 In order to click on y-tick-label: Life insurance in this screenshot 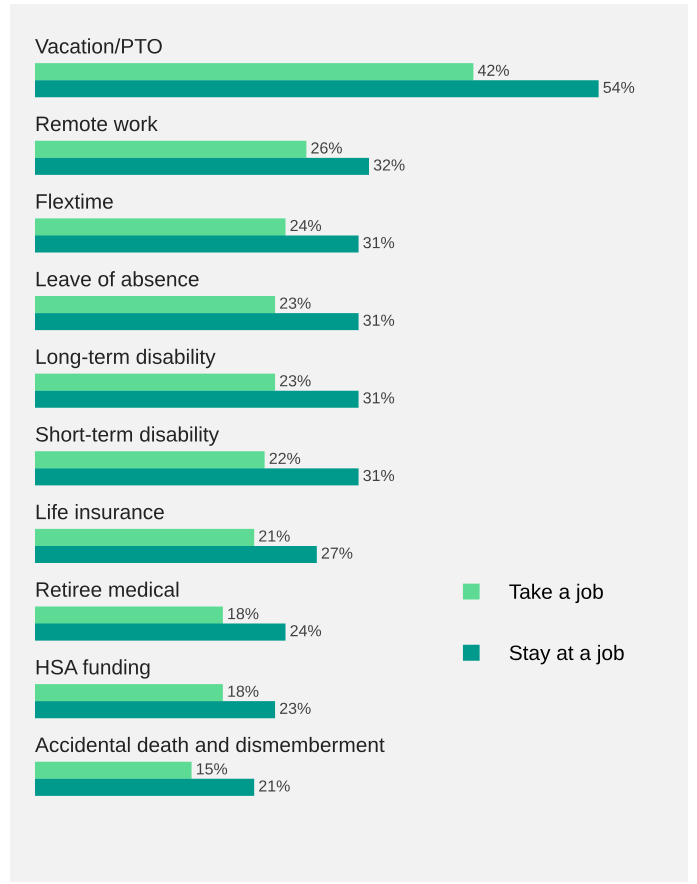, I will do `click(100, 512)`.